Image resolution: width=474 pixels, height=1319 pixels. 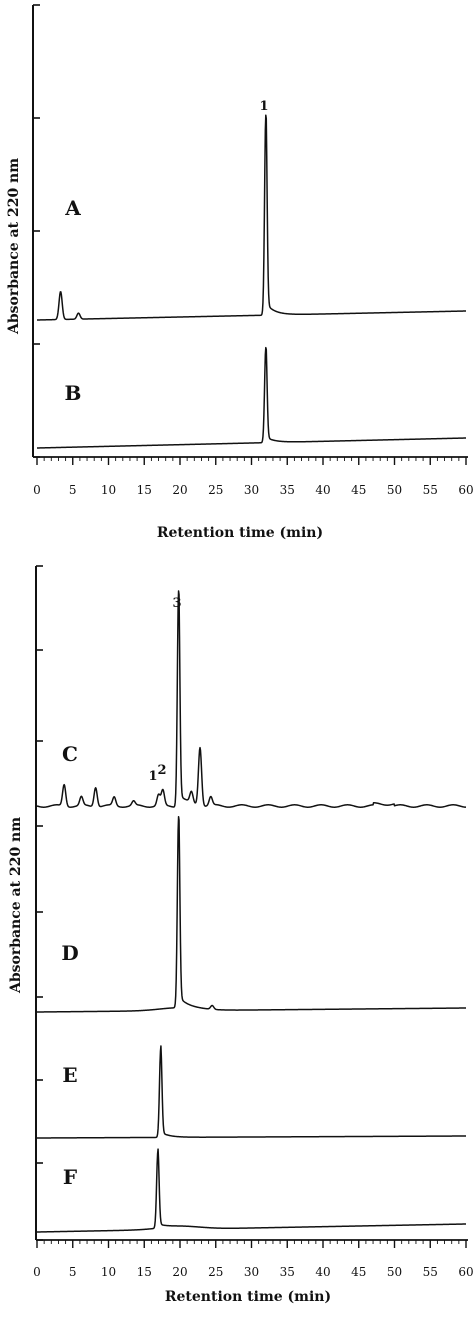 What do you see at coordinates (152, 776) in the screenshot?
I see `peak-label-1-c: 1` at bounding box center [152, 776].